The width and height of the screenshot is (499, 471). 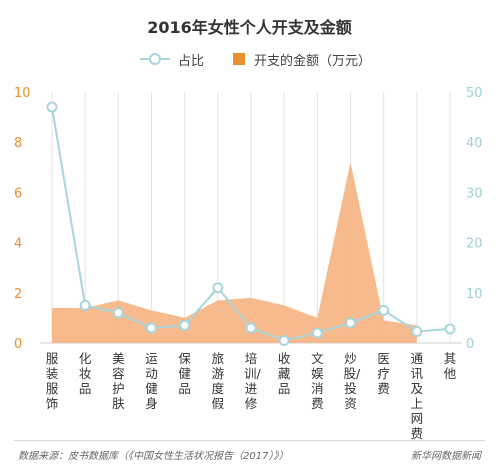 What do you see at coordinates (417, 396) in the screenshot?
I see `x-tick-label: 通讯及上网费` at bounding box center [417, 396].